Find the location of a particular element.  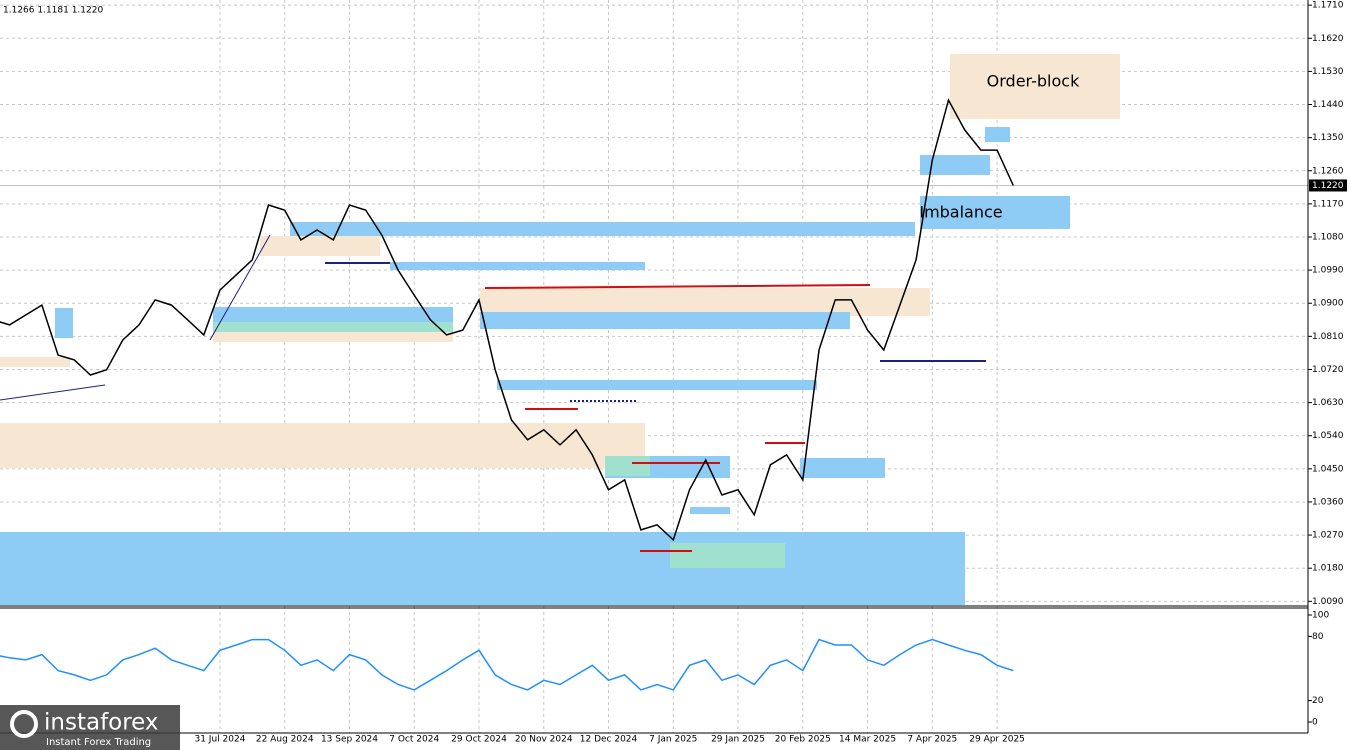

x-tick-label: 14 Mar 2025 is located at coordinates (867, 740).